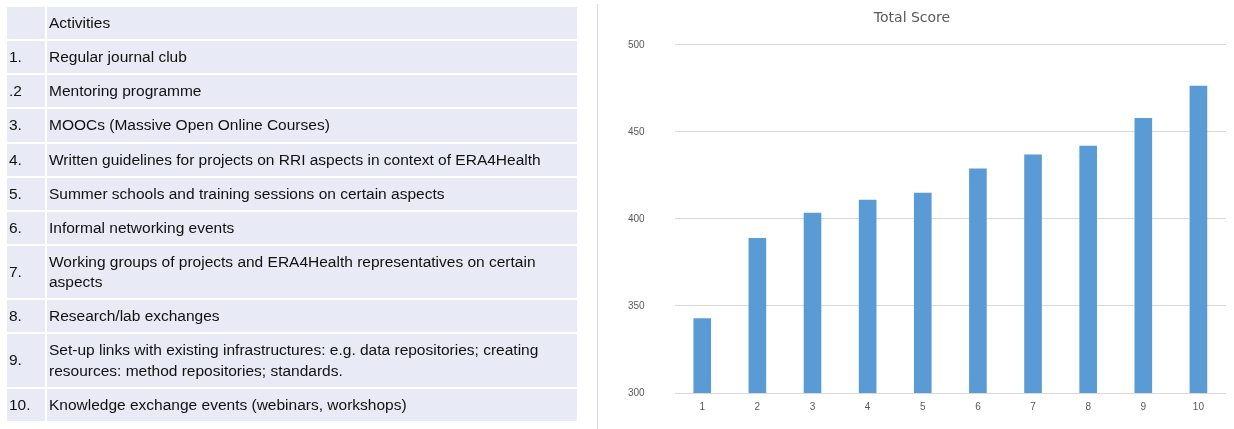 This screenshot has height=429, width=1234. Describe the element at coordinates (812, 406) in the screenshot. I see `x-tick-label: 3` at that location.